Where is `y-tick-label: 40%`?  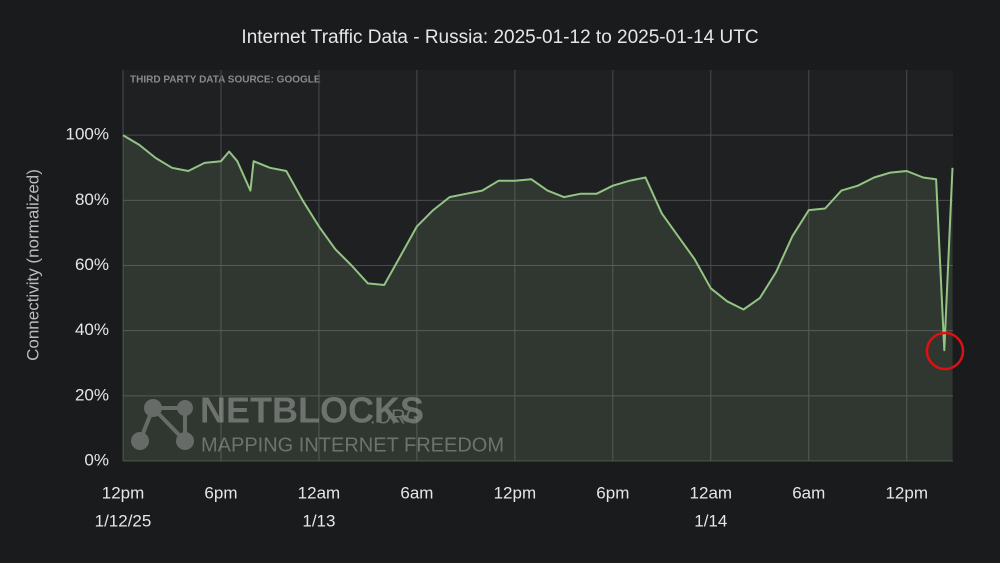
y-tick-label: 40% is located at coordinates (92, 329).